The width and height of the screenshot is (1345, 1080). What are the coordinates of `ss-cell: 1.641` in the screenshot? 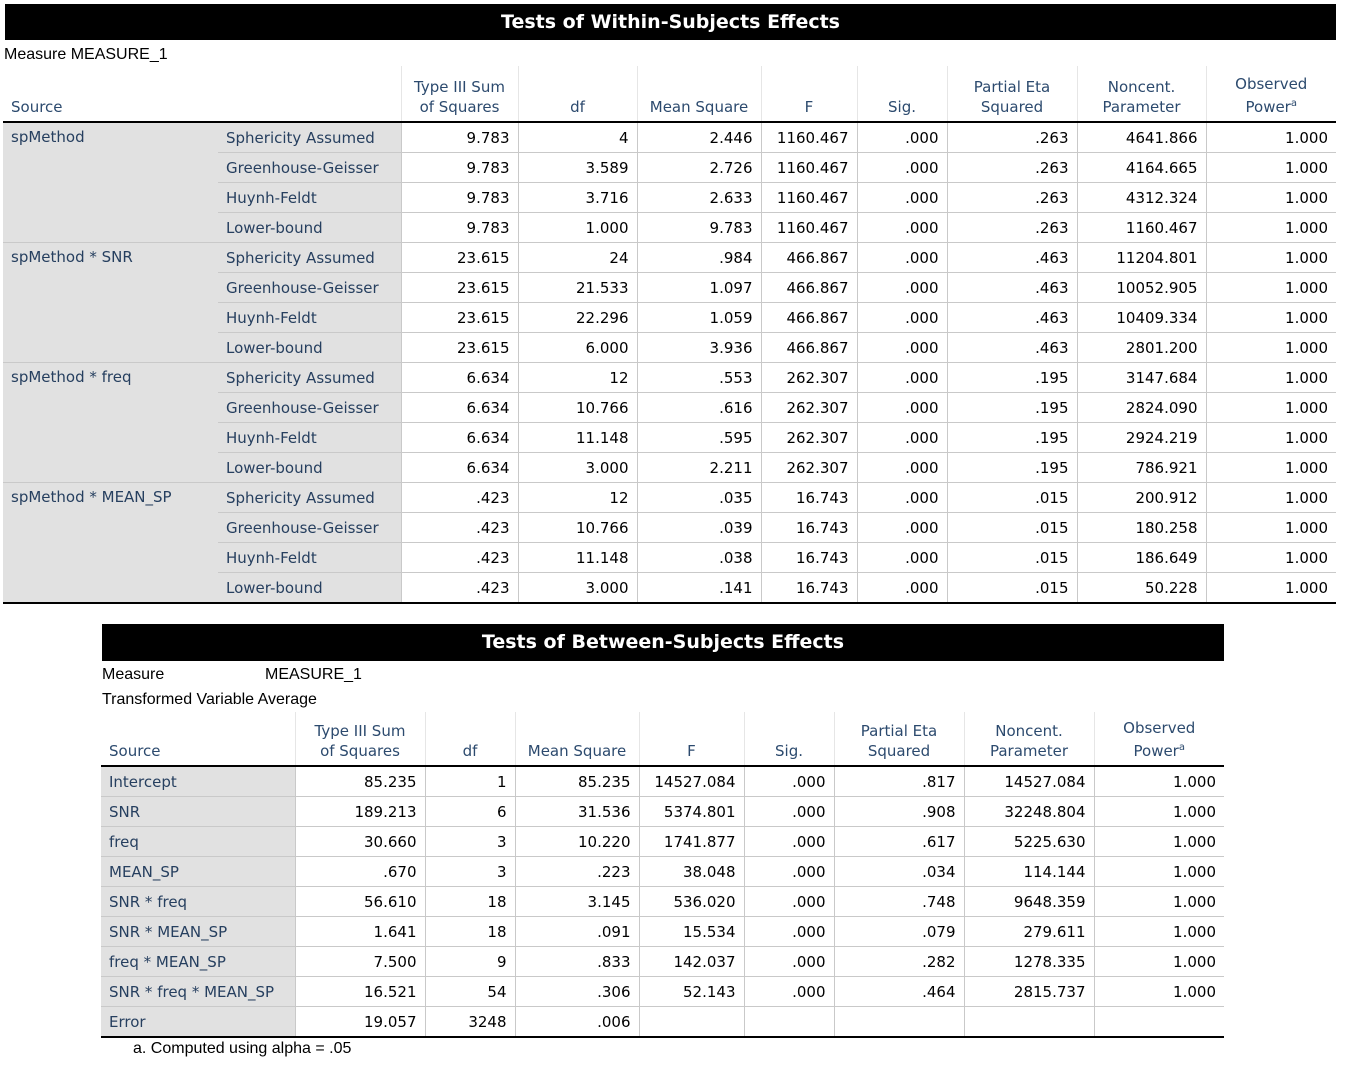 It's located at (359, 931).